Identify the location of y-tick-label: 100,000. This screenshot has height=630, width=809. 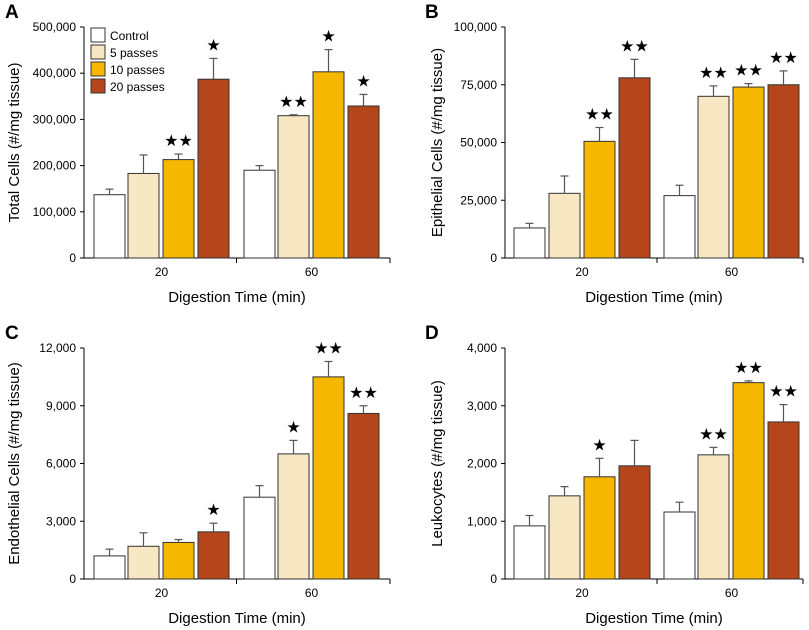
(476, 27).